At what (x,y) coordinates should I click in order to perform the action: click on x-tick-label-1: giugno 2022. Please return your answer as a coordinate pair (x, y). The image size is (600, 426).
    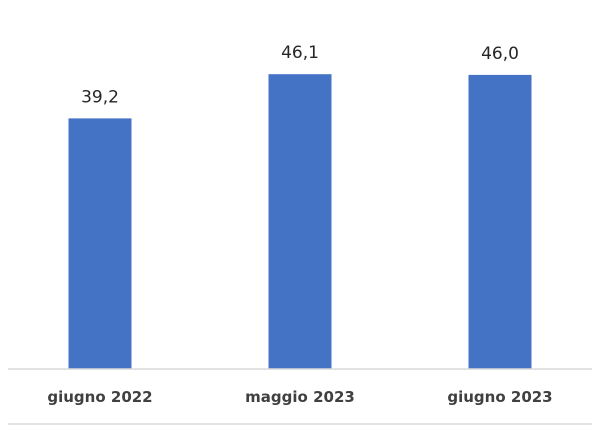
    Looking at the image, I should click on (99, 397).